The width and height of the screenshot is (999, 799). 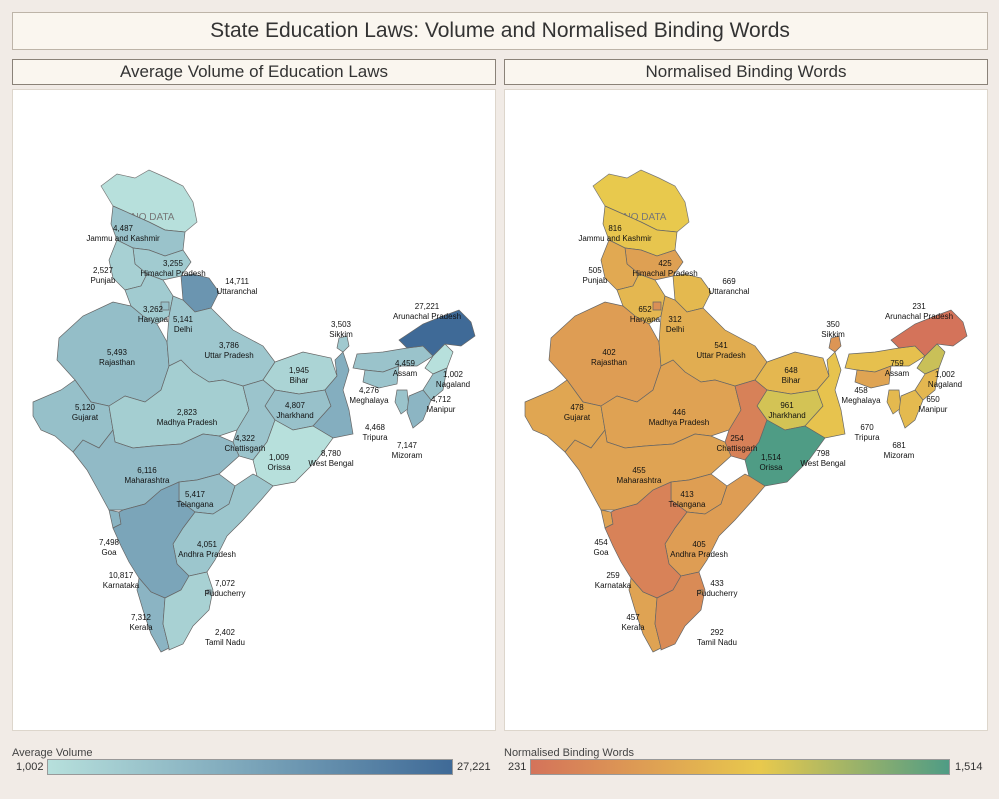 I want to click on volume-state-name-uttaranchal: Uttaranchal, so click(x=237, y=291).